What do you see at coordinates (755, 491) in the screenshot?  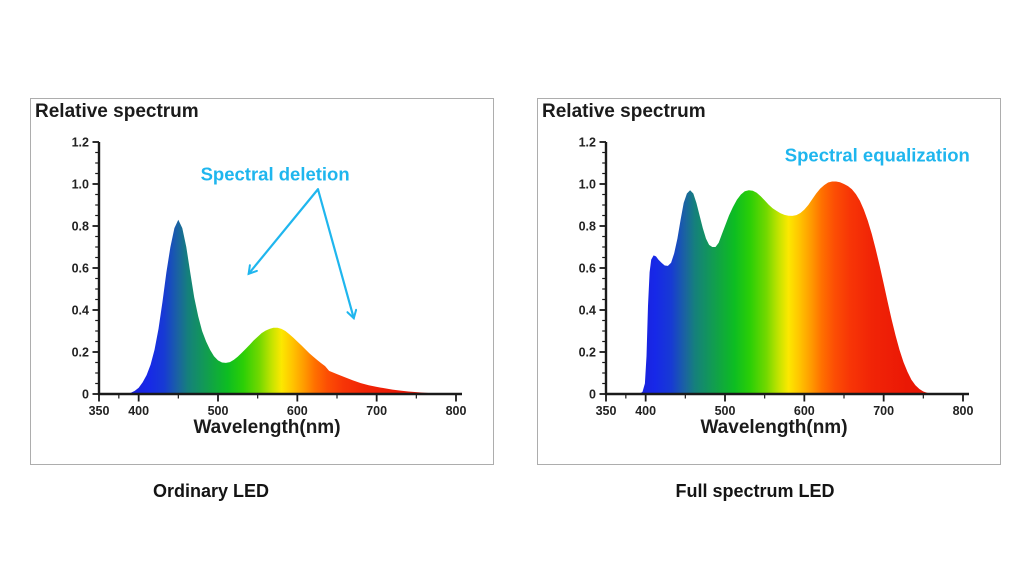 I see `caption-full-spectrum-led: Full spectrum LED` at bounding box center [755, 491].